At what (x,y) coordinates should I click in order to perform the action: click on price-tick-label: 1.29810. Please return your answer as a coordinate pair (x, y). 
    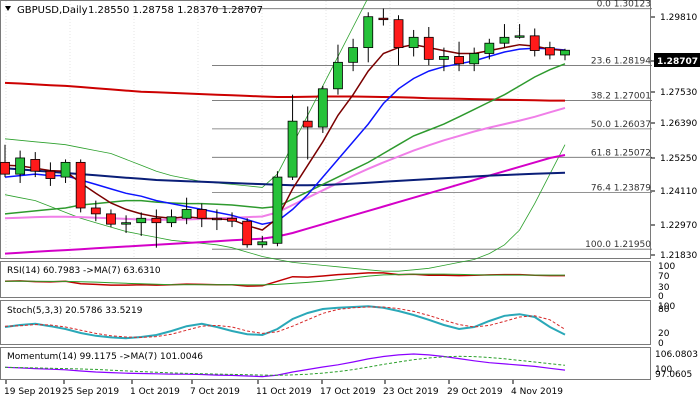
    Looking at the image, I should click on (678, 18).